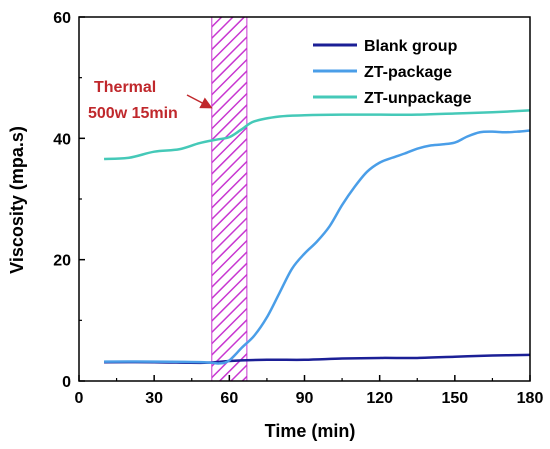 The height and width of the screenshot is (449, 550). What do you see at coordinates (229, 199) in the screenshot?
I see `thermal-treatment-region` at bounding box center [229, 199].